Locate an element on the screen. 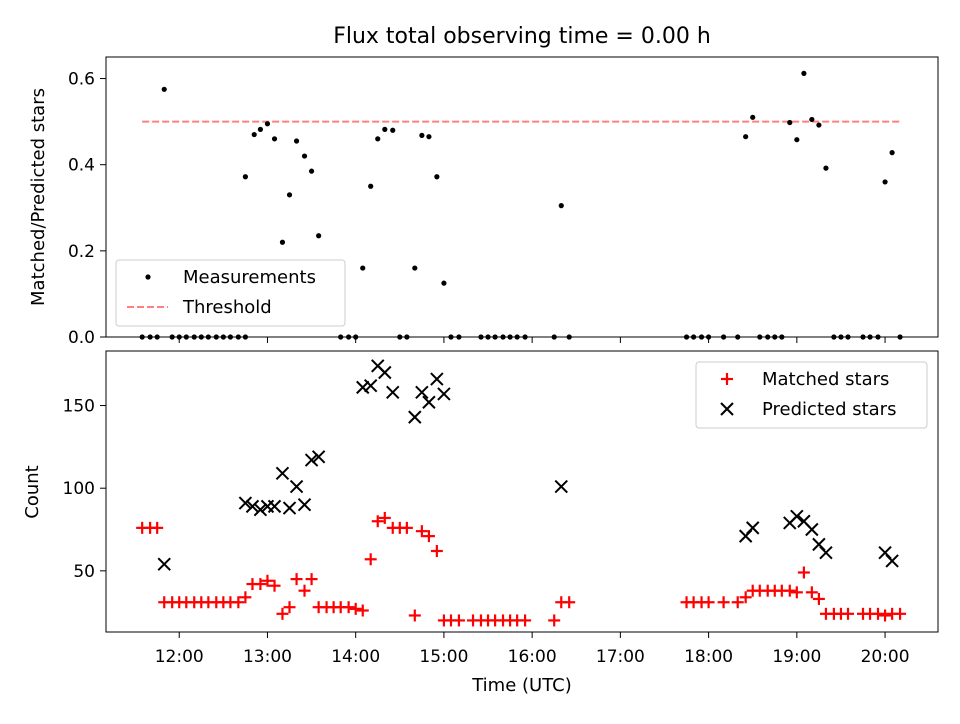  bottom-x-tick-label: 12:00 is located at coordinates (179, 657).